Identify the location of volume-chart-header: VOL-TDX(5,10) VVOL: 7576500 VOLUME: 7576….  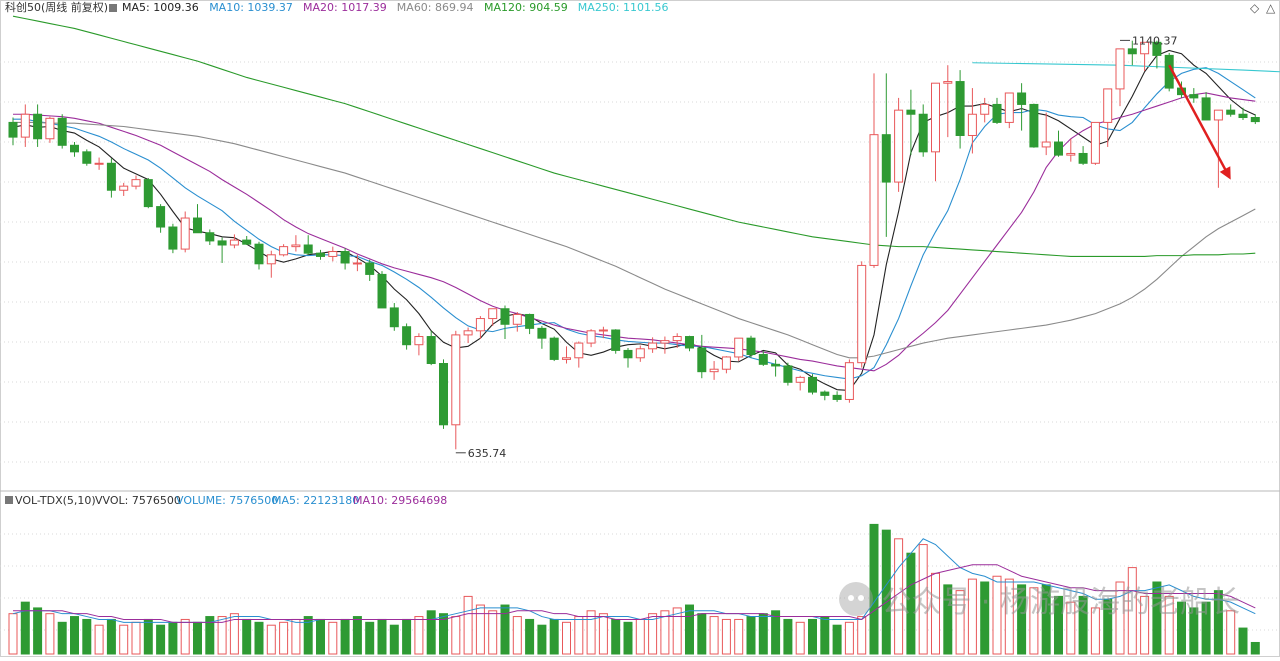
(226, 500).